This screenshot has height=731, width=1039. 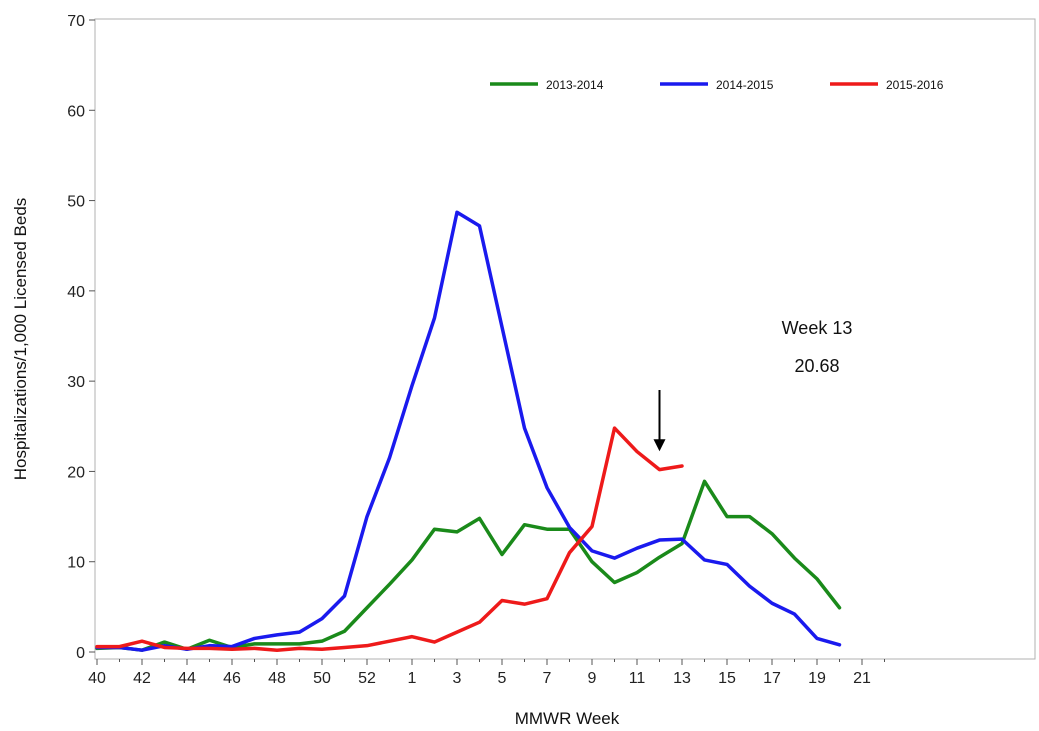 I want to click on annotation-arrow-head, so click(x=659, y=445).